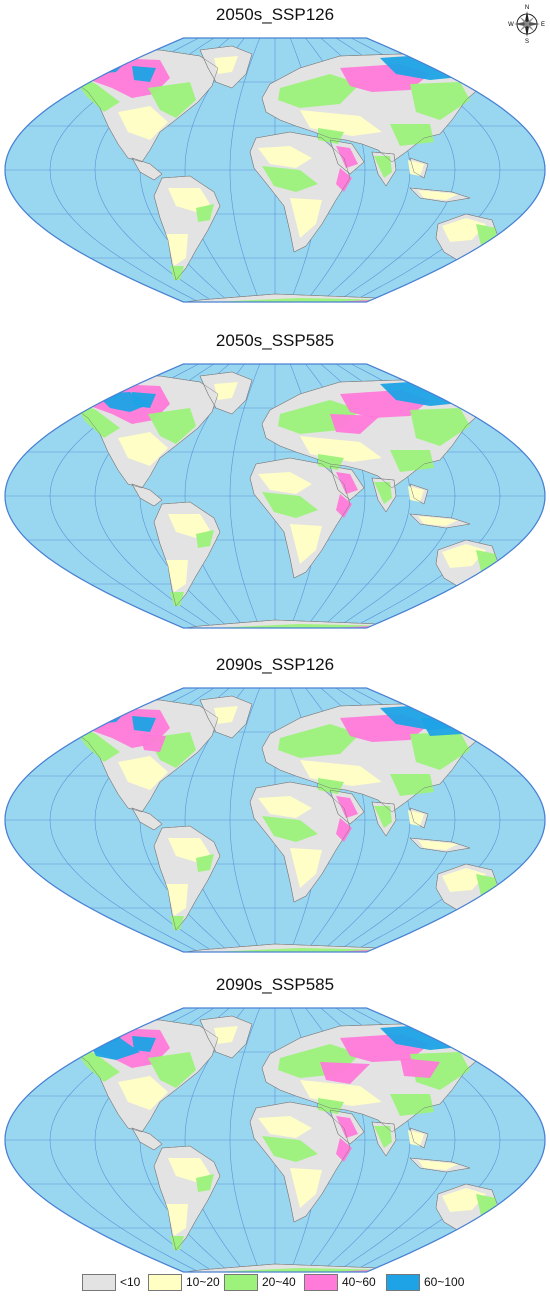 This screenshot has height=1304, width=550. What do you see at coordinates (275, 340) in the screenshot?
I see `panel-title: 2050s_SSP585` at bounding box center [275, 340].